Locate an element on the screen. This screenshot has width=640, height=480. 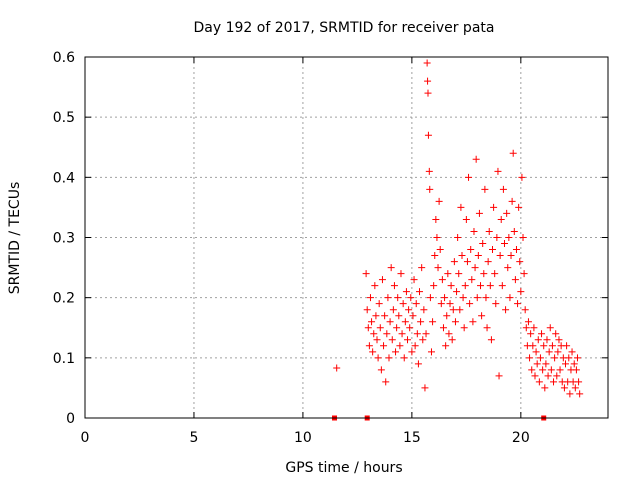
y-tick-labels: 0 0.1 0.2 0.3 0.4 0.5 0.6 is located at coordinates (64, 238).